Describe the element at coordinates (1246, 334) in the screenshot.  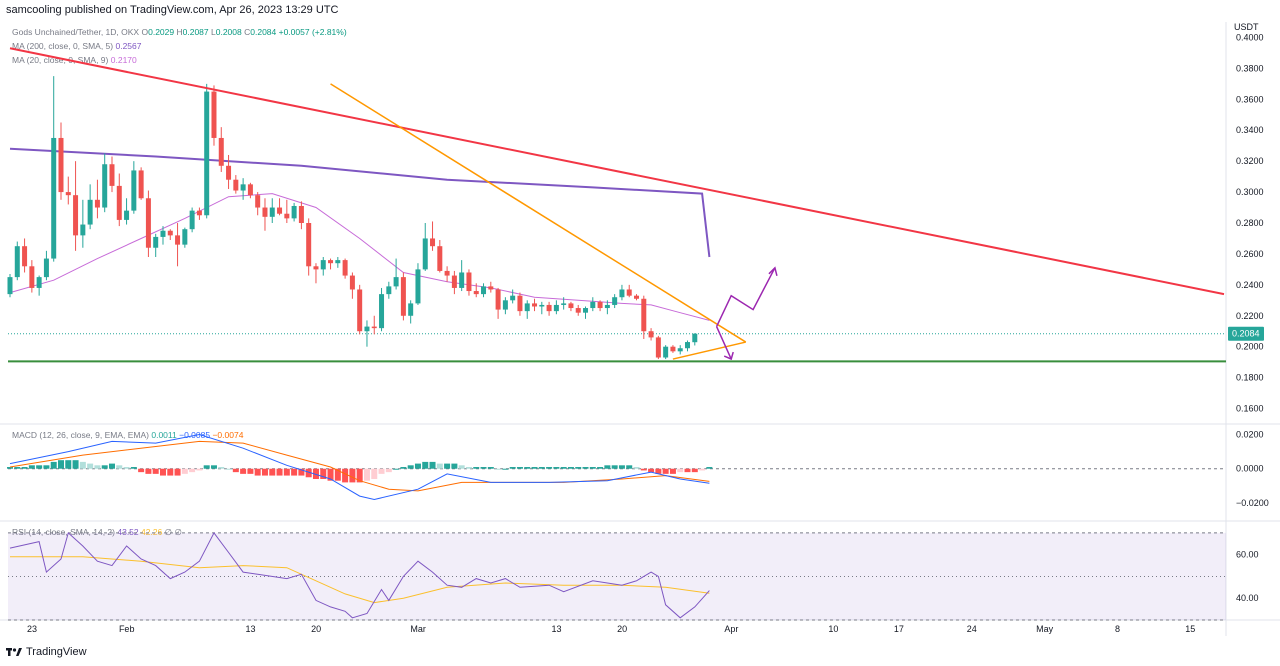
I see `price-badge-label: 0.2084` at that location.